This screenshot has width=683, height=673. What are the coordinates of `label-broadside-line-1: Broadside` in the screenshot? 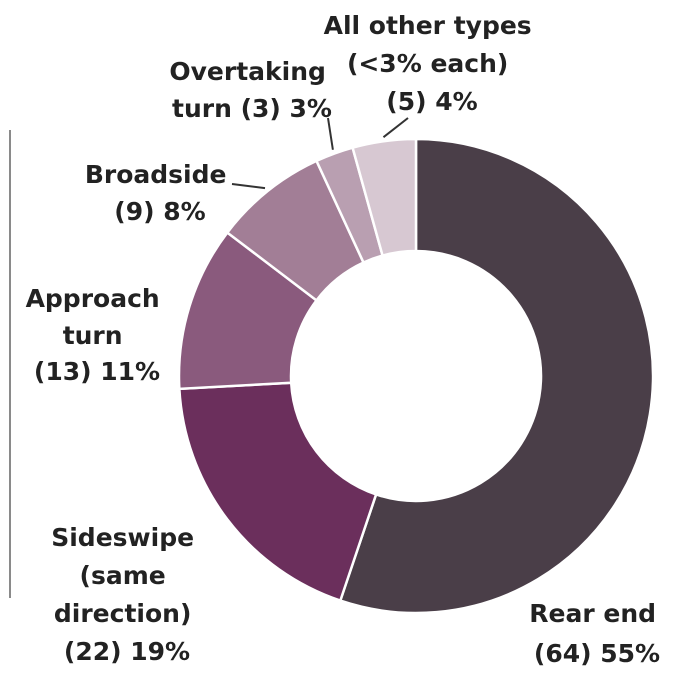 It's located at (156, 174).